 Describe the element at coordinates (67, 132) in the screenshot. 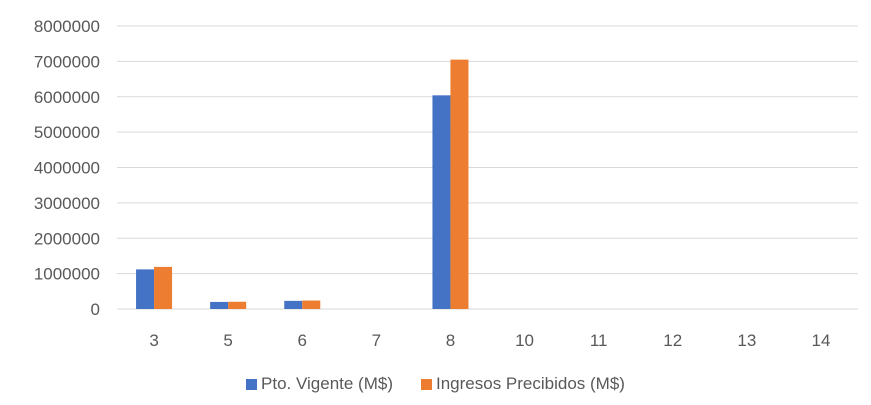

I see `y-tick-label-5: 5000000` at that location.